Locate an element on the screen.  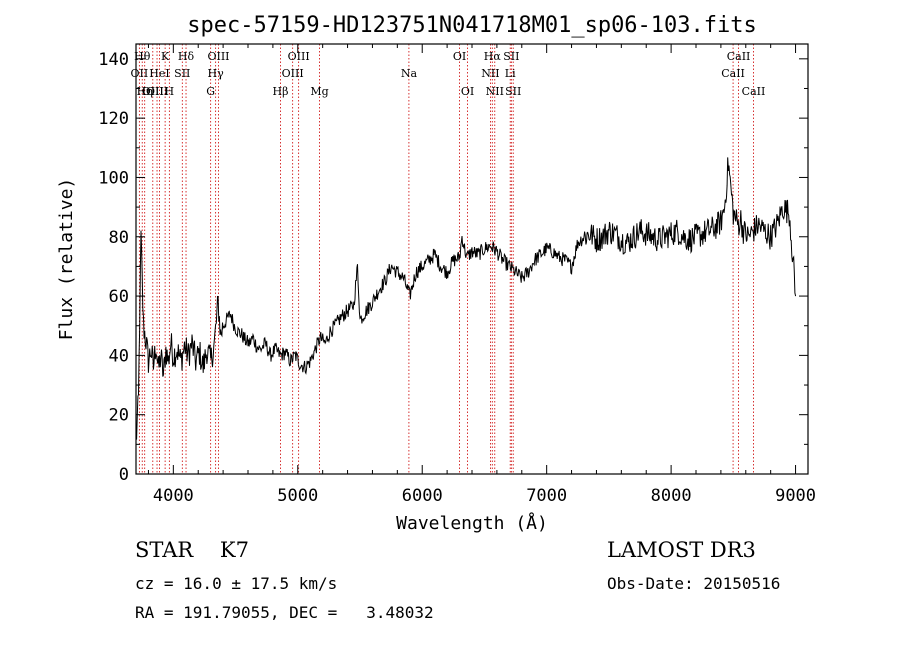
y-tick-label: 100 is located at coordinates (113, 178).